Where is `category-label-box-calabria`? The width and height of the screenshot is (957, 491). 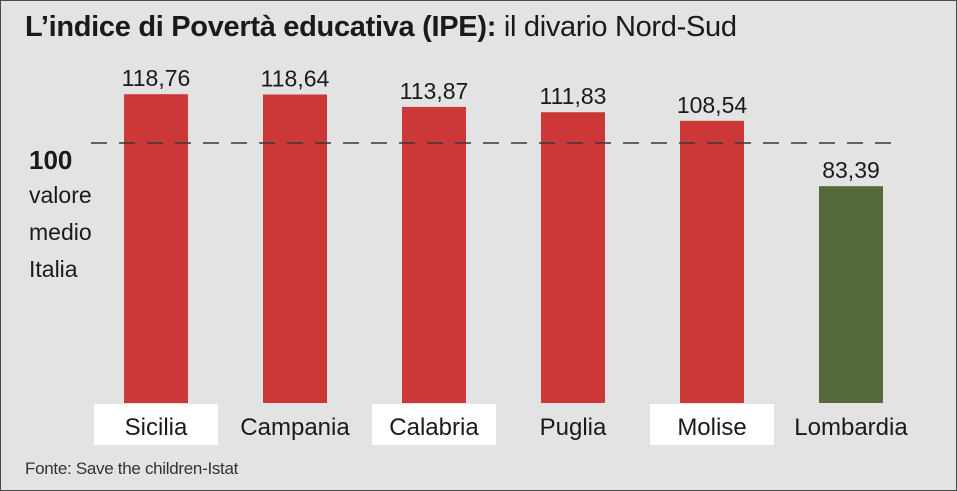 category-label-box-calabria is located at coordinates (434, 424).